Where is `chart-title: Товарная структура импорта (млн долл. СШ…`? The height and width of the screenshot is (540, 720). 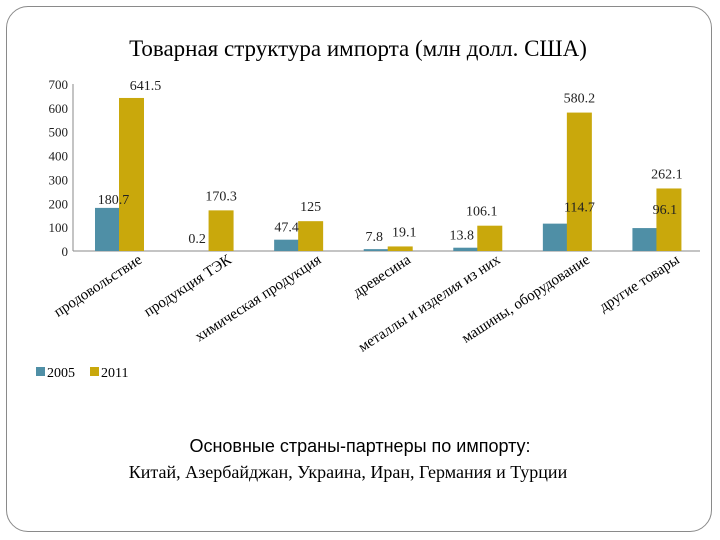
chart-title: Товарная структура импорта (млн долл. СШ… is located at coordinates (358, 48).